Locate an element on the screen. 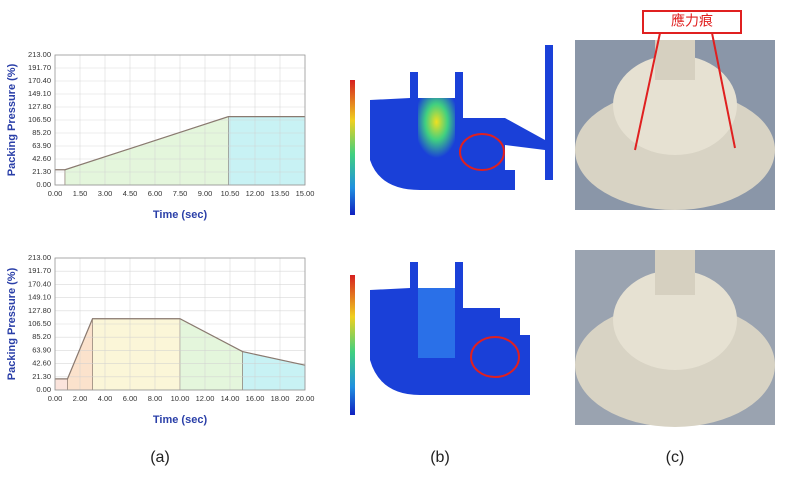  x-tick-label: 2.00 is located at coordinates (80, 398).